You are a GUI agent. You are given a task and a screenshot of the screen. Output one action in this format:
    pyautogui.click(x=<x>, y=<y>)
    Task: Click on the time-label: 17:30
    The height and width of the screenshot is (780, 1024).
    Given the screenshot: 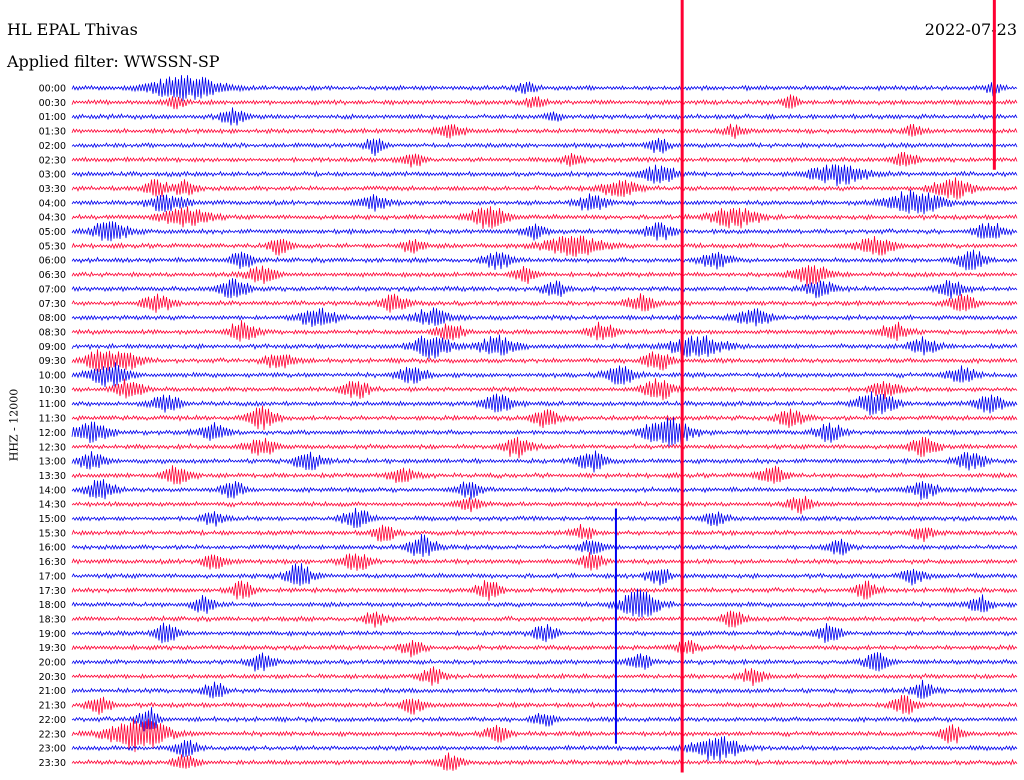 What is the action you would take?
    pyautogui.click(x=52, y=591)
    